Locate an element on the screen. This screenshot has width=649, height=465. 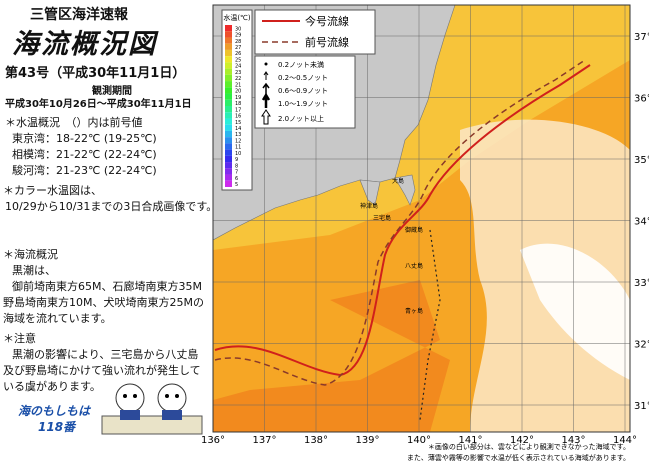
caution-line: いる虞があります。 is located at coordinates (52, 386).